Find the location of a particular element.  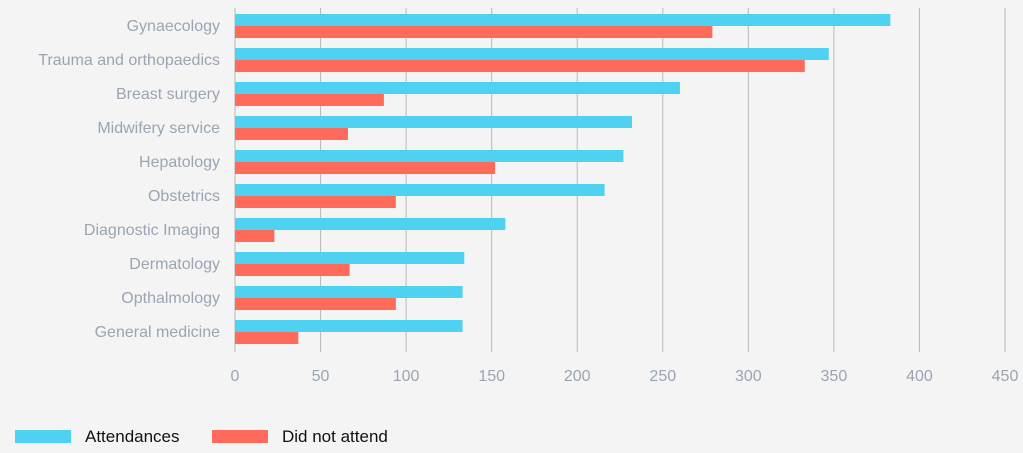

bar-did-not-attend-gynaecology is located at coordinates (474, 32).